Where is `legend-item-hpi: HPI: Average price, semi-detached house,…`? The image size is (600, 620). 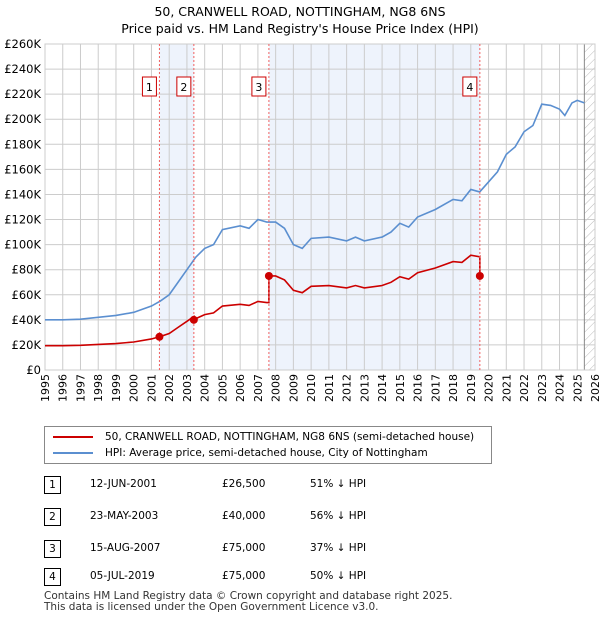
legend-item-hpi: HPI: Average price, semi-detached house,… is located at coordinates (240, 453).